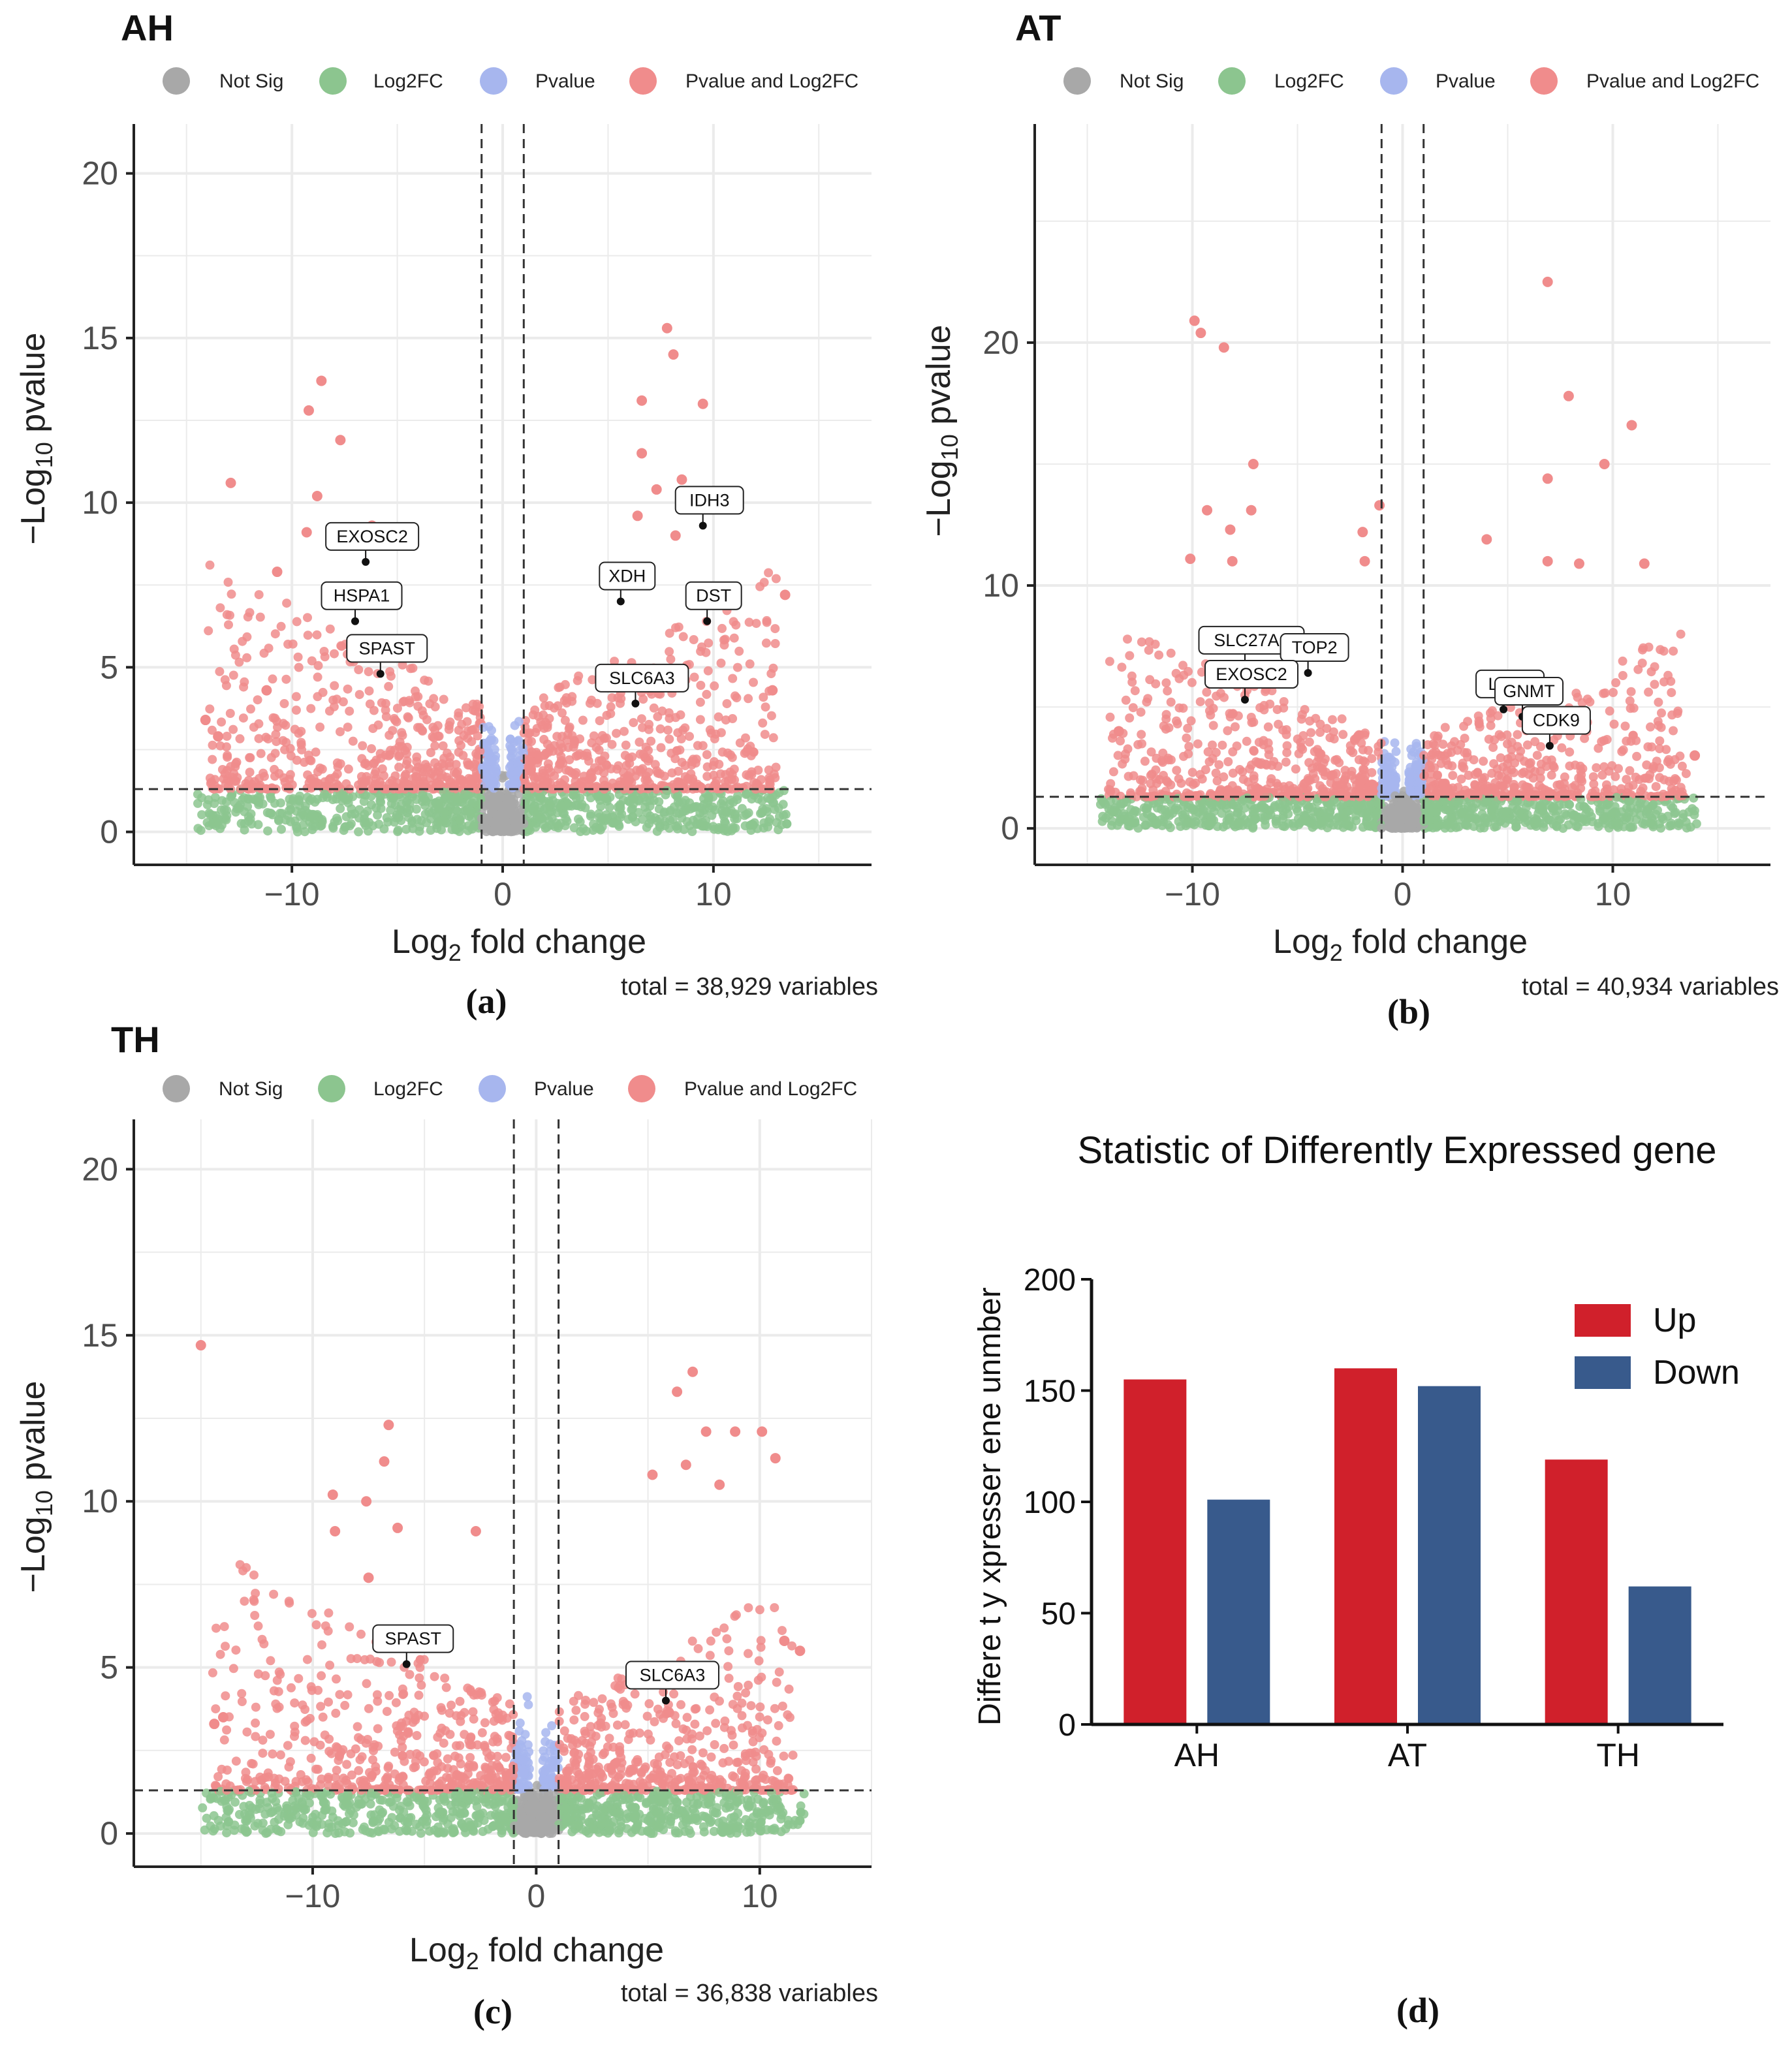 This screenshot has height=2056, width=1792. I want to click on total-caption: total = 38,929 variables, so click(749, 987).